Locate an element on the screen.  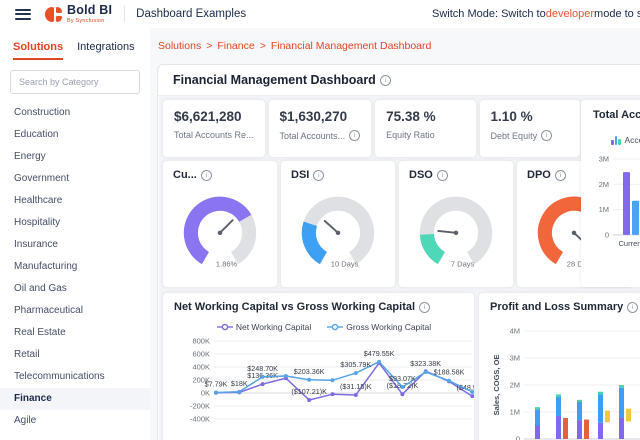
kpi-value: 75.38 % is located at coordinates (411, 116).